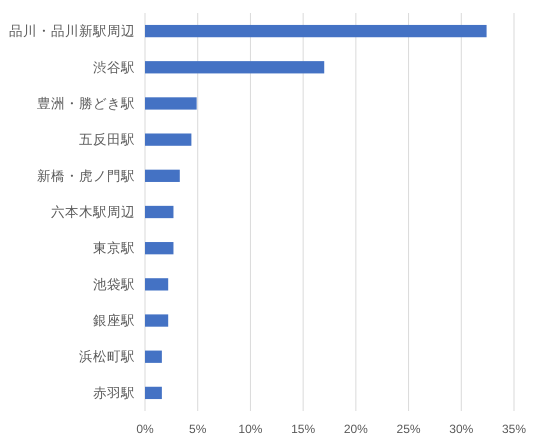  What do you see at coordinates (356, 429) in the screenshot?
I see `tick-label: 20%` at bounding box center [356, 429].